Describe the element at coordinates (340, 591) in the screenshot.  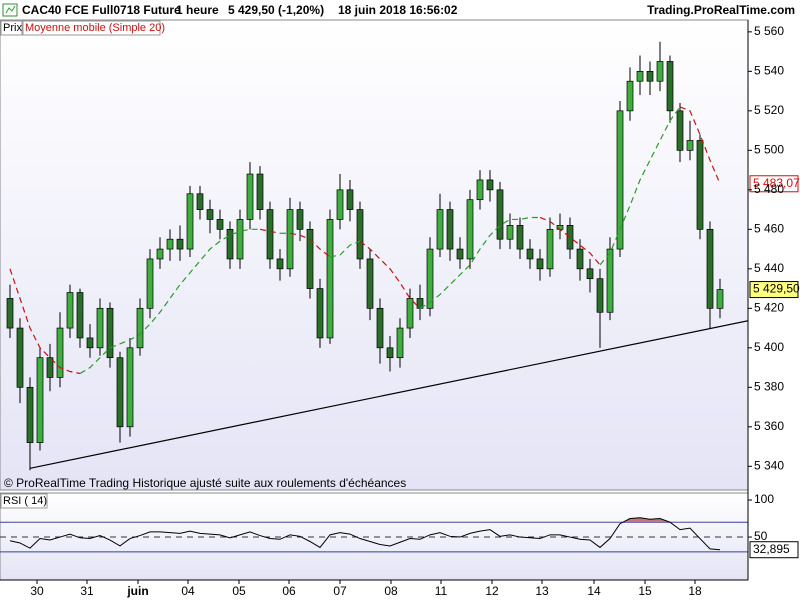
I see `x-tick-label: 07` at that location.